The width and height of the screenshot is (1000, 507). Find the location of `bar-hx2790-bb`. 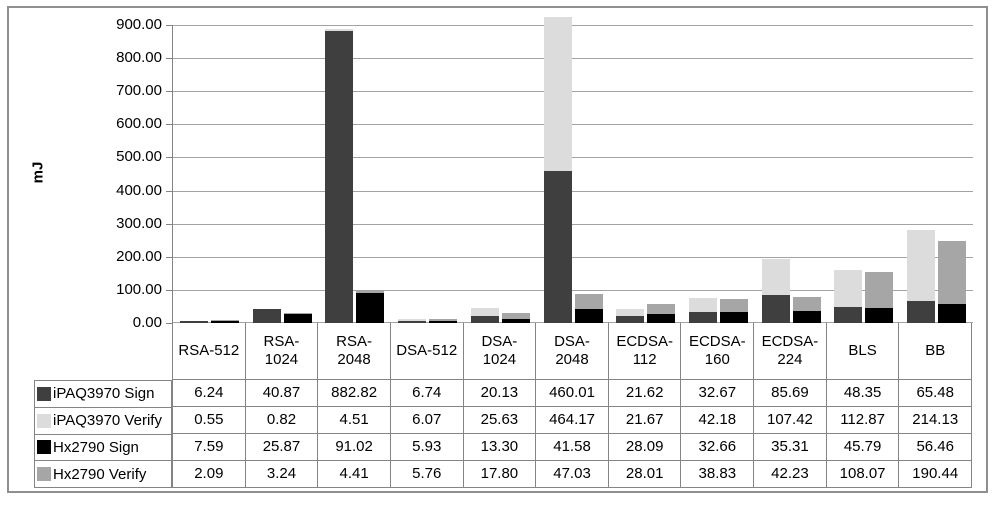

bar-hx2790-bb is located at coordinates (952, 282).